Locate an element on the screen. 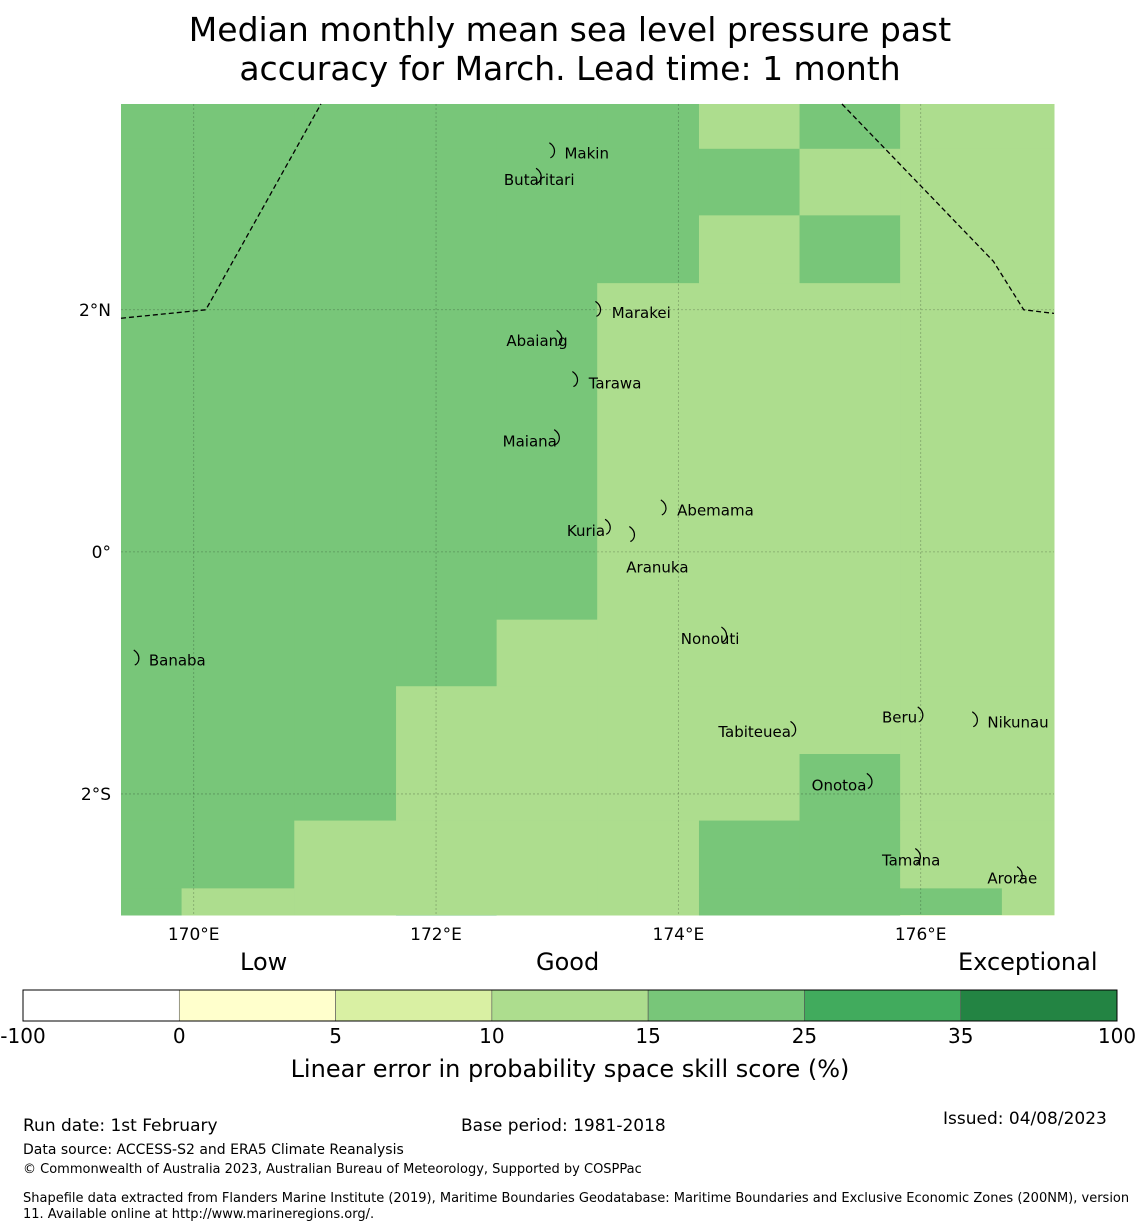 Image resolution: width=1140 pixels, height=1230 pixels. base-period: Base period: 1981-2018 is located at coordinates (563, 1126).